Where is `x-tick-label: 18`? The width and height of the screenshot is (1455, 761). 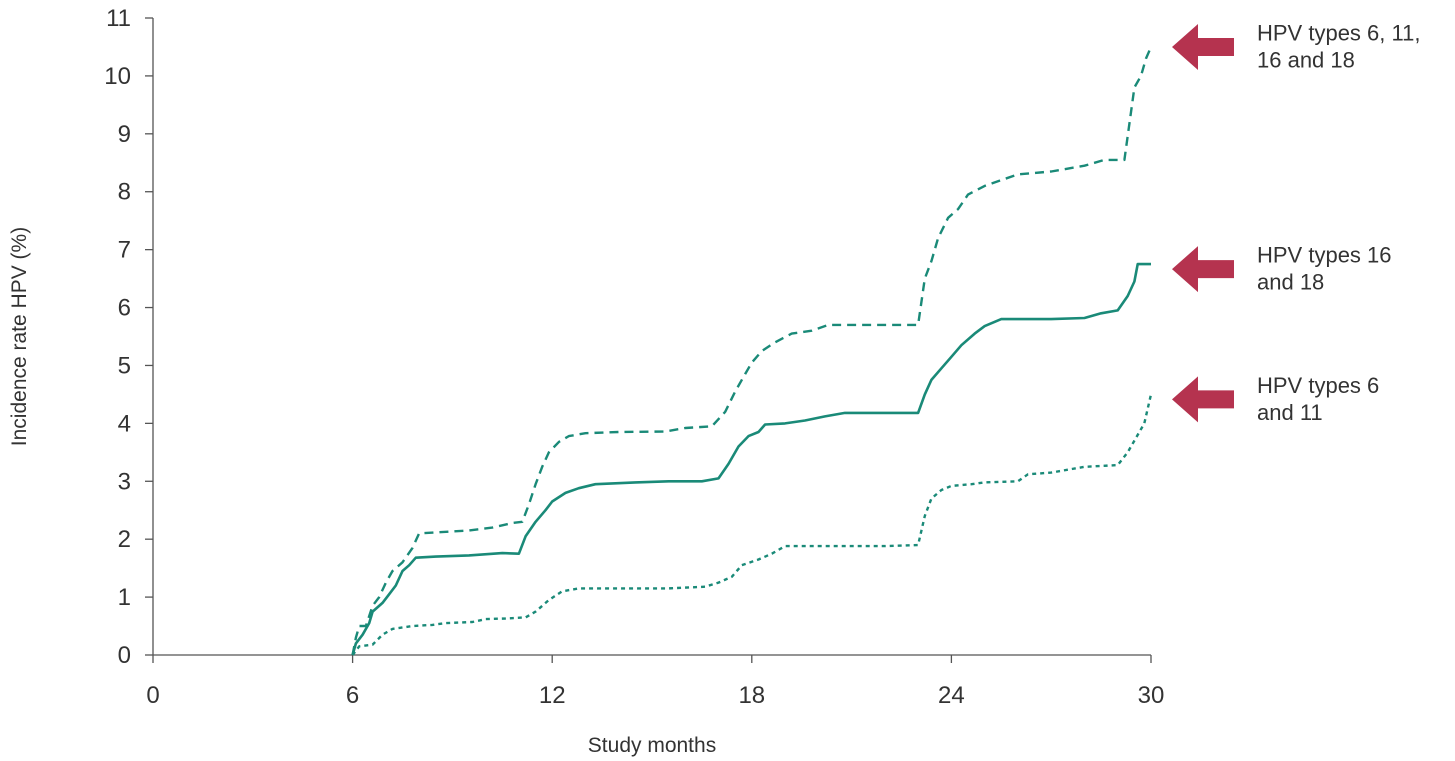
x-tick-label: 18 is located at coordinates (751, 695).